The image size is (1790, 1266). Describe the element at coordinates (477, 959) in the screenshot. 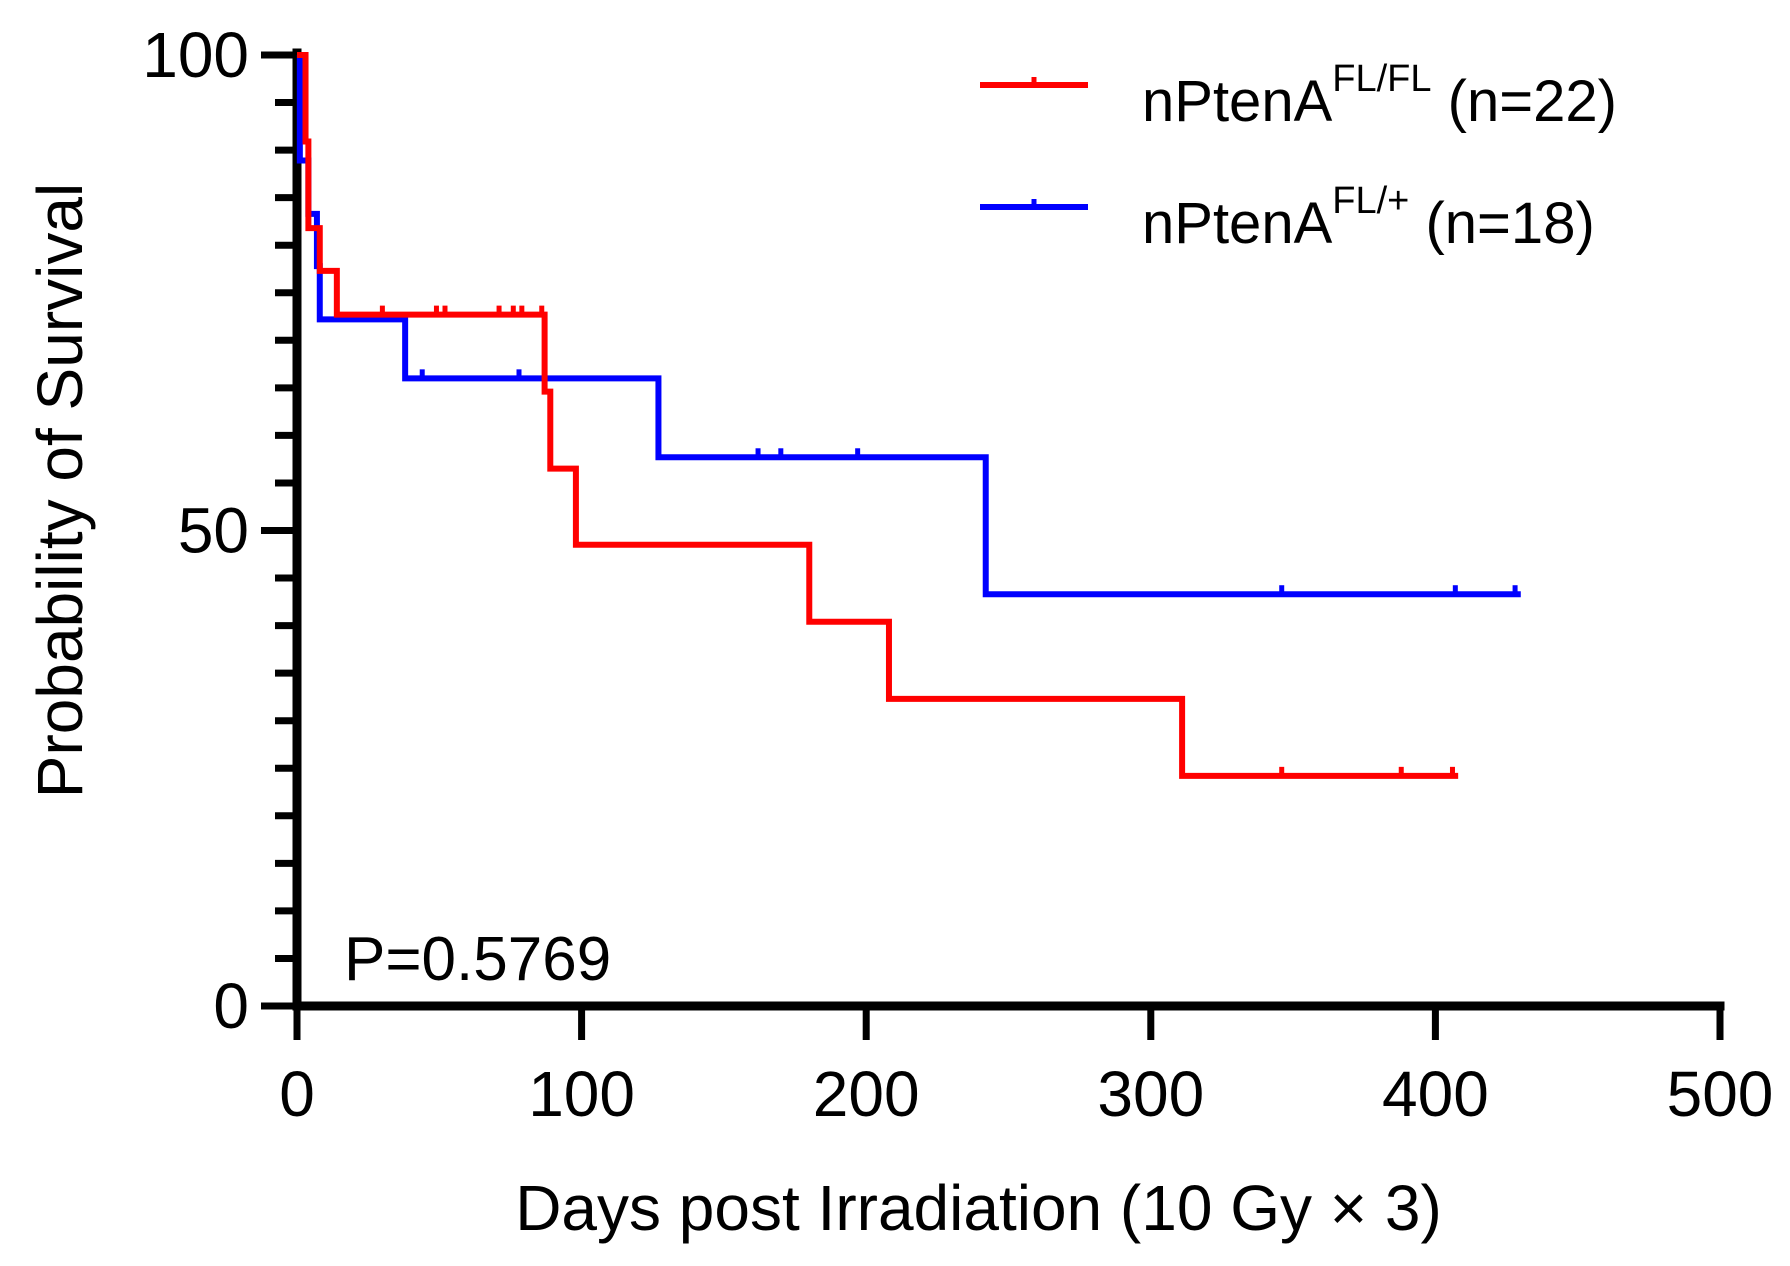

I see `p-value-annotation: P=0.5769` at that location.